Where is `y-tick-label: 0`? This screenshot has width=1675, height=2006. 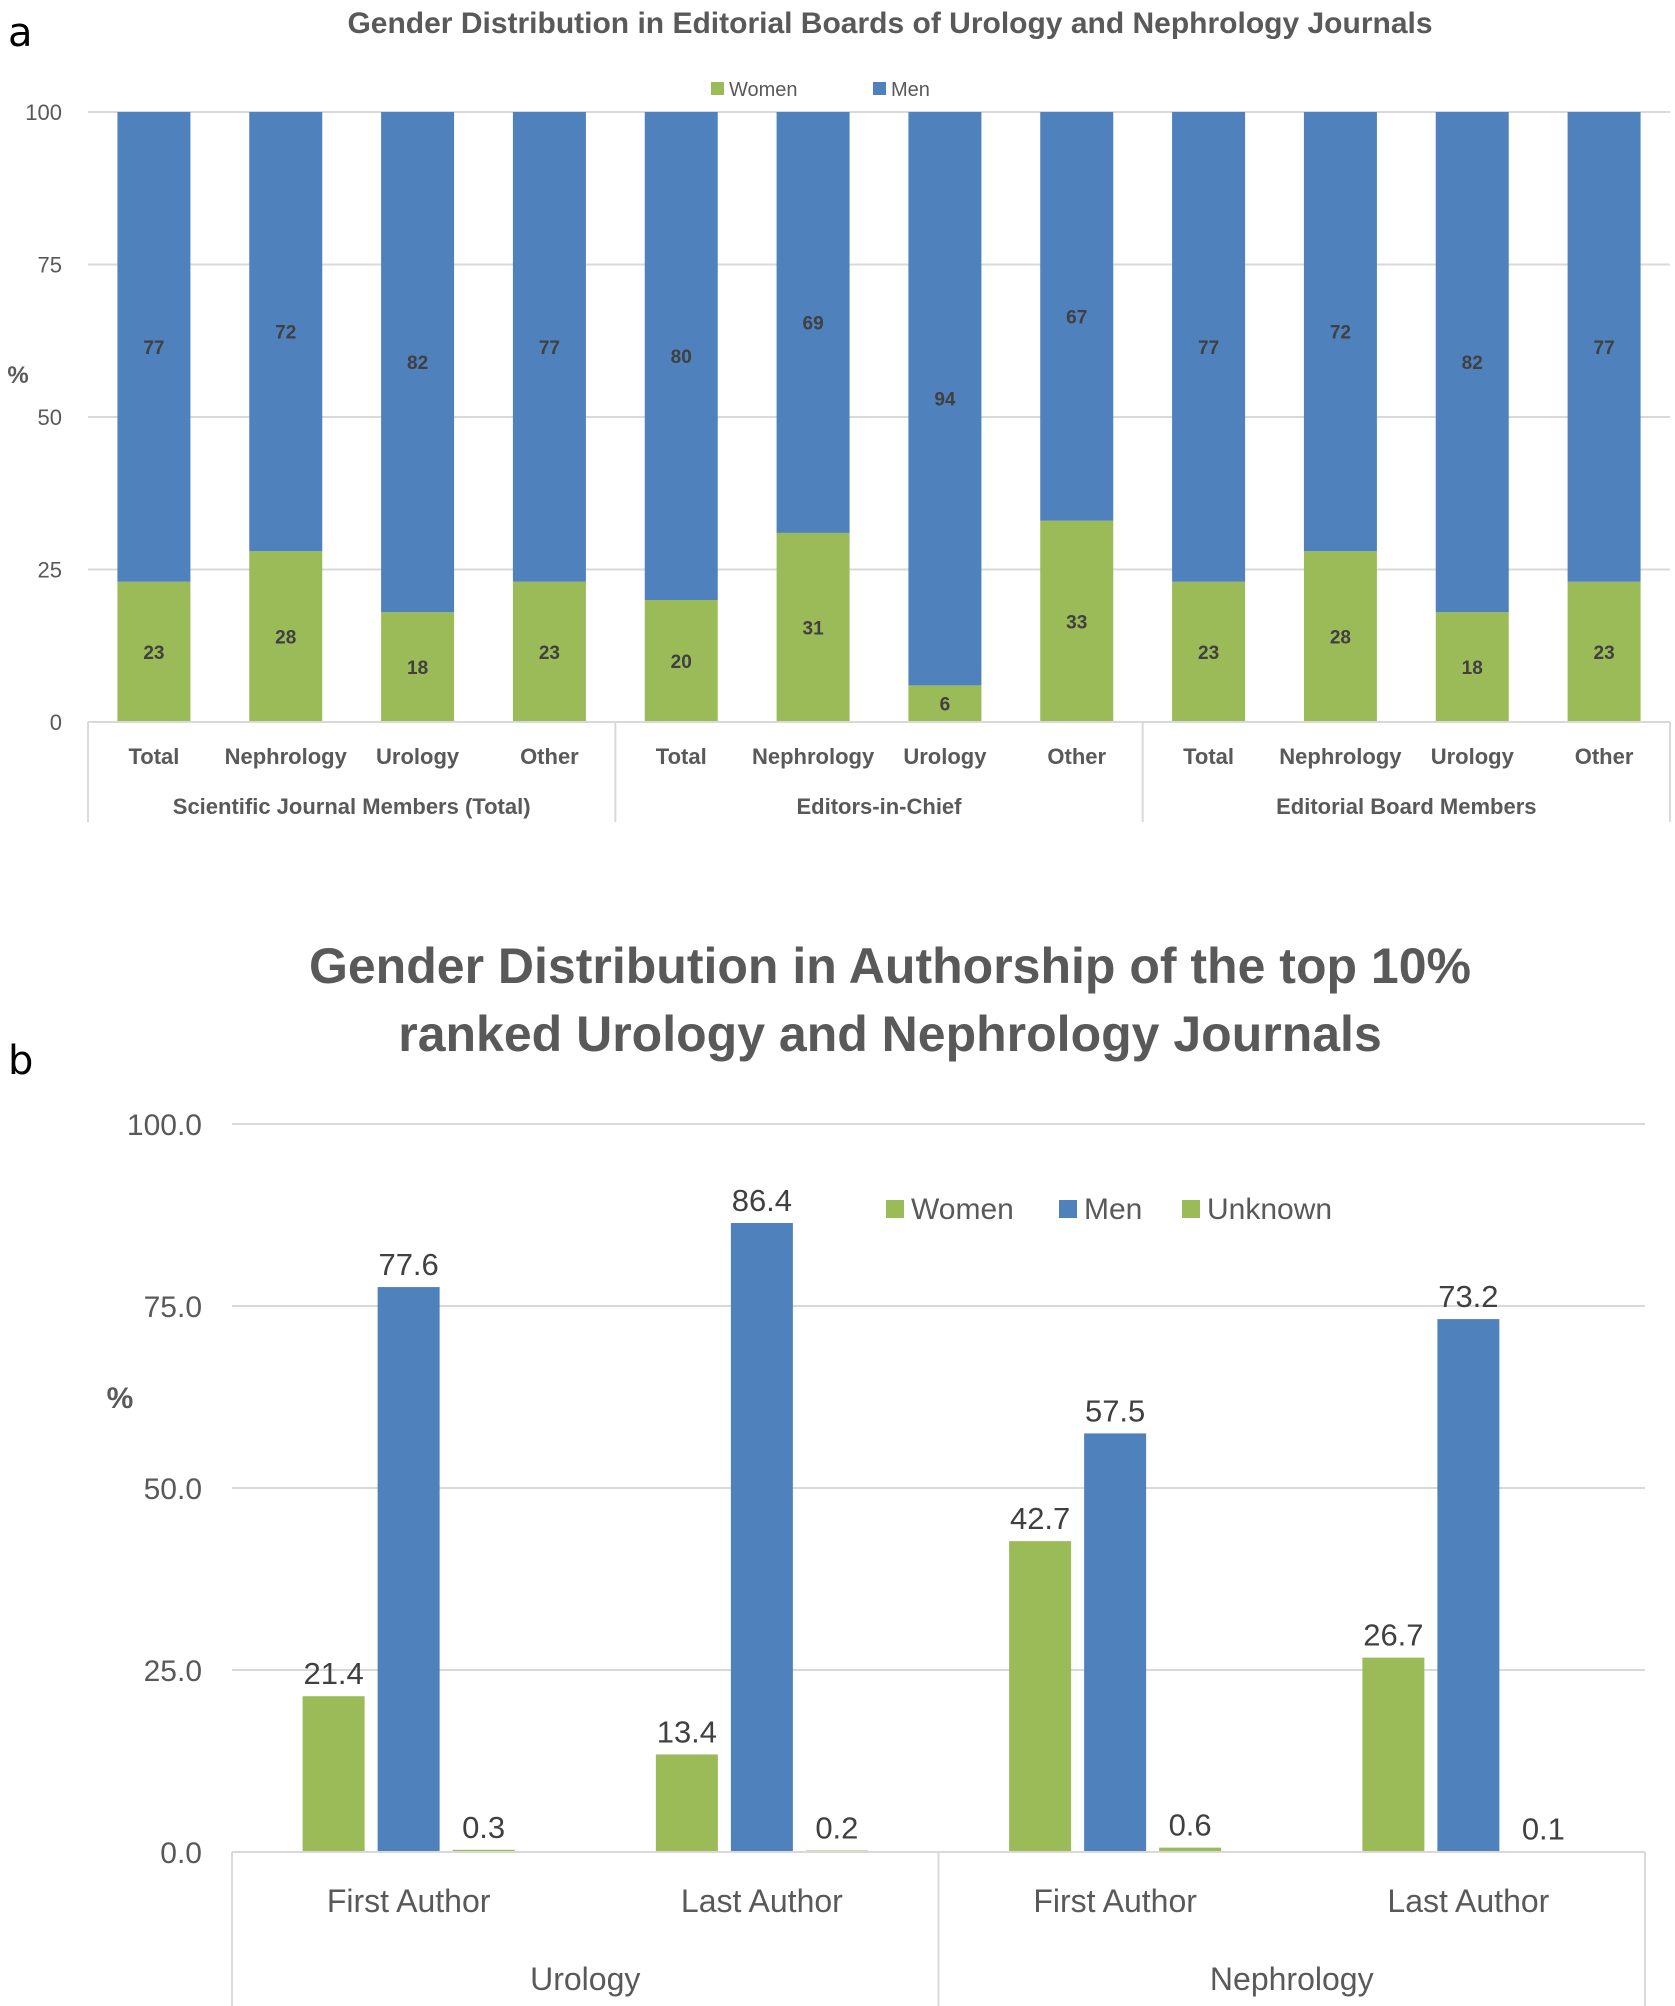 y-tick-label: 0 is located at coordinates (56, 722).